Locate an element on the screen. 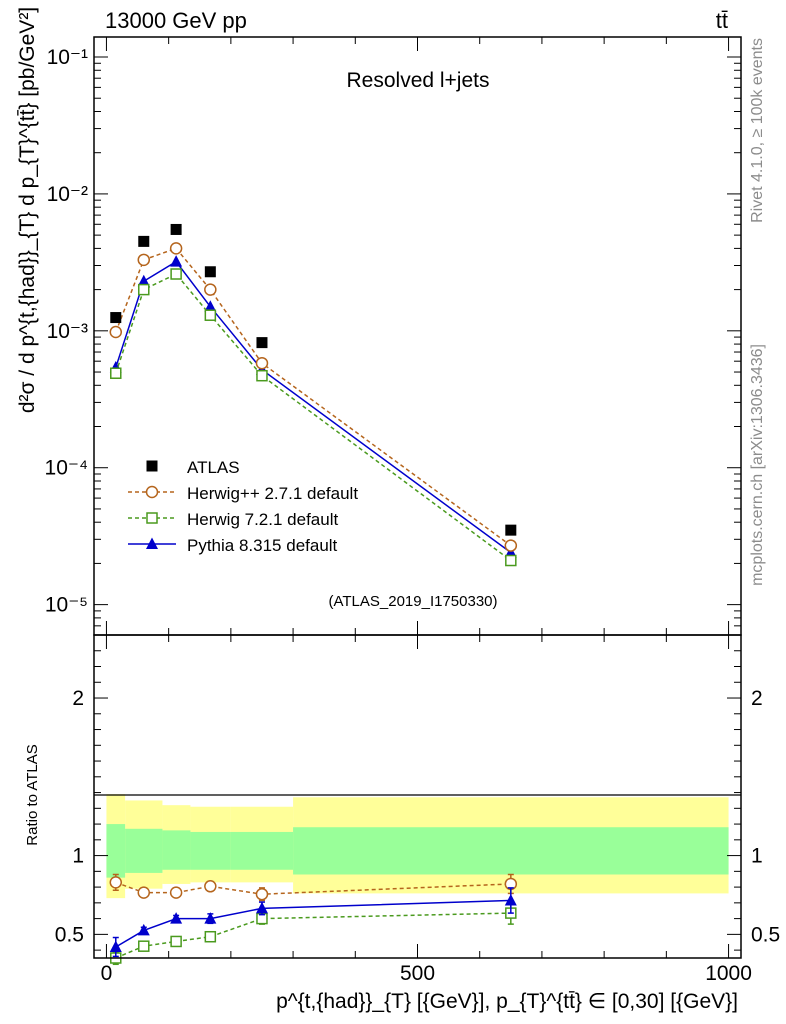 The image size is (786, 1024). y-tick-label: 10⁻⁴ is located at coordinates (66, 468).